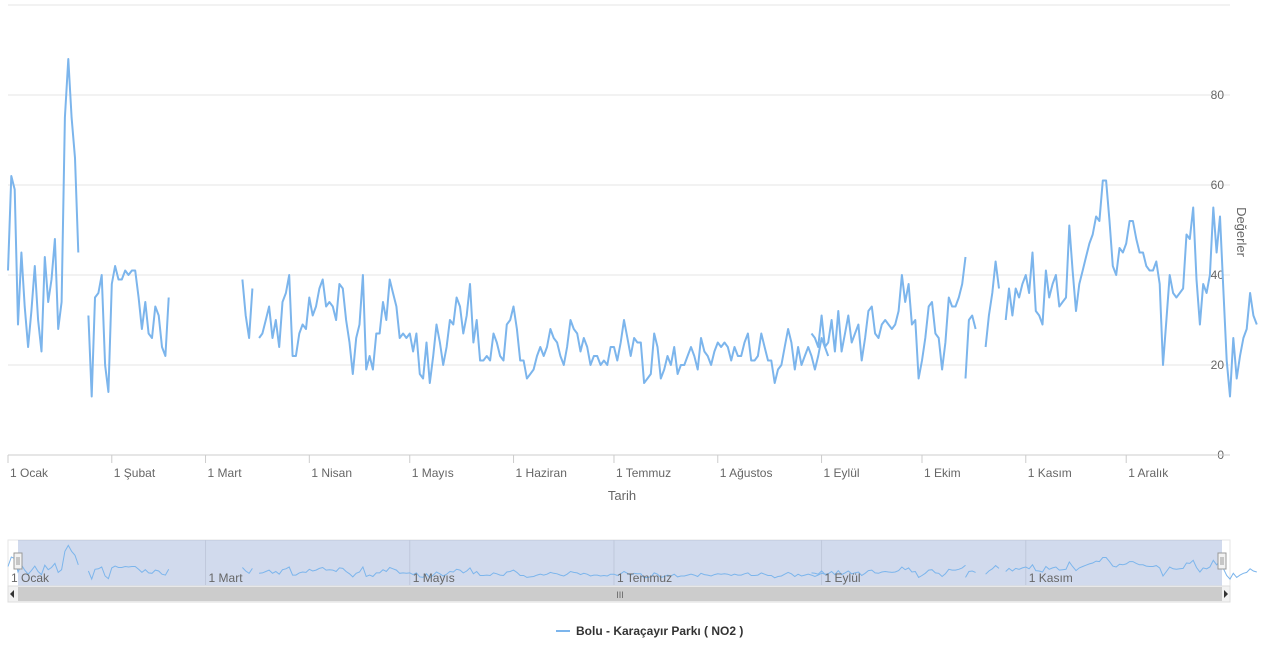 Image resolution: width=1275 pixels, height=651 pixels. Describe the element at coordinates (644, 578) in the screenshot. I see `navigator-label: 1 Temmuz` at that location.